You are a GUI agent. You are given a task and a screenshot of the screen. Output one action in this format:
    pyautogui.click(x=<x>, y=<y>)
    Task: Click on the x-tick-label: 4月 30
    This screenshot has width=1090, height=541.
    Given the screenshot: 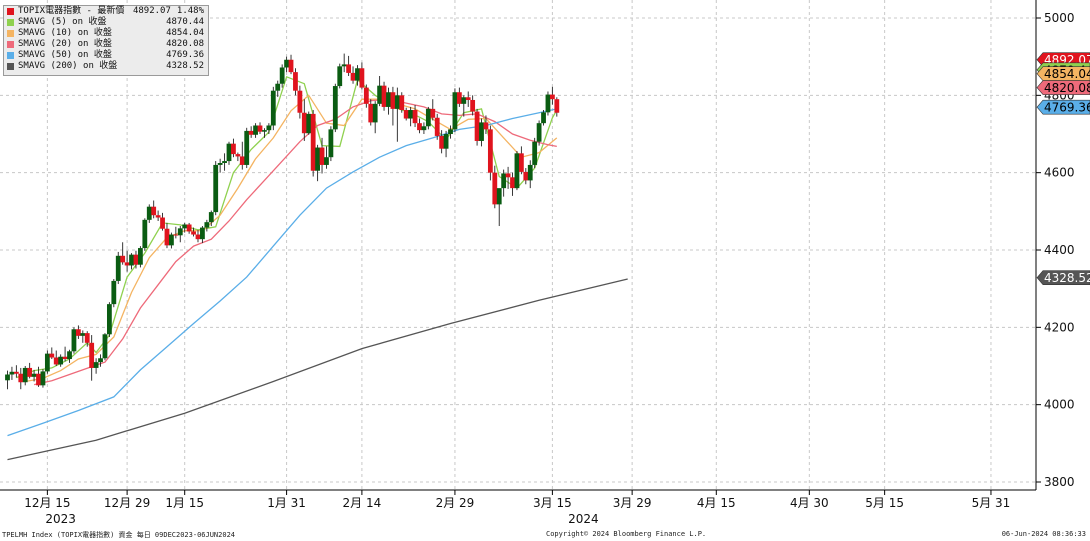 What is the action you would take?
    pyautogui.click(x=809, y=503)
    